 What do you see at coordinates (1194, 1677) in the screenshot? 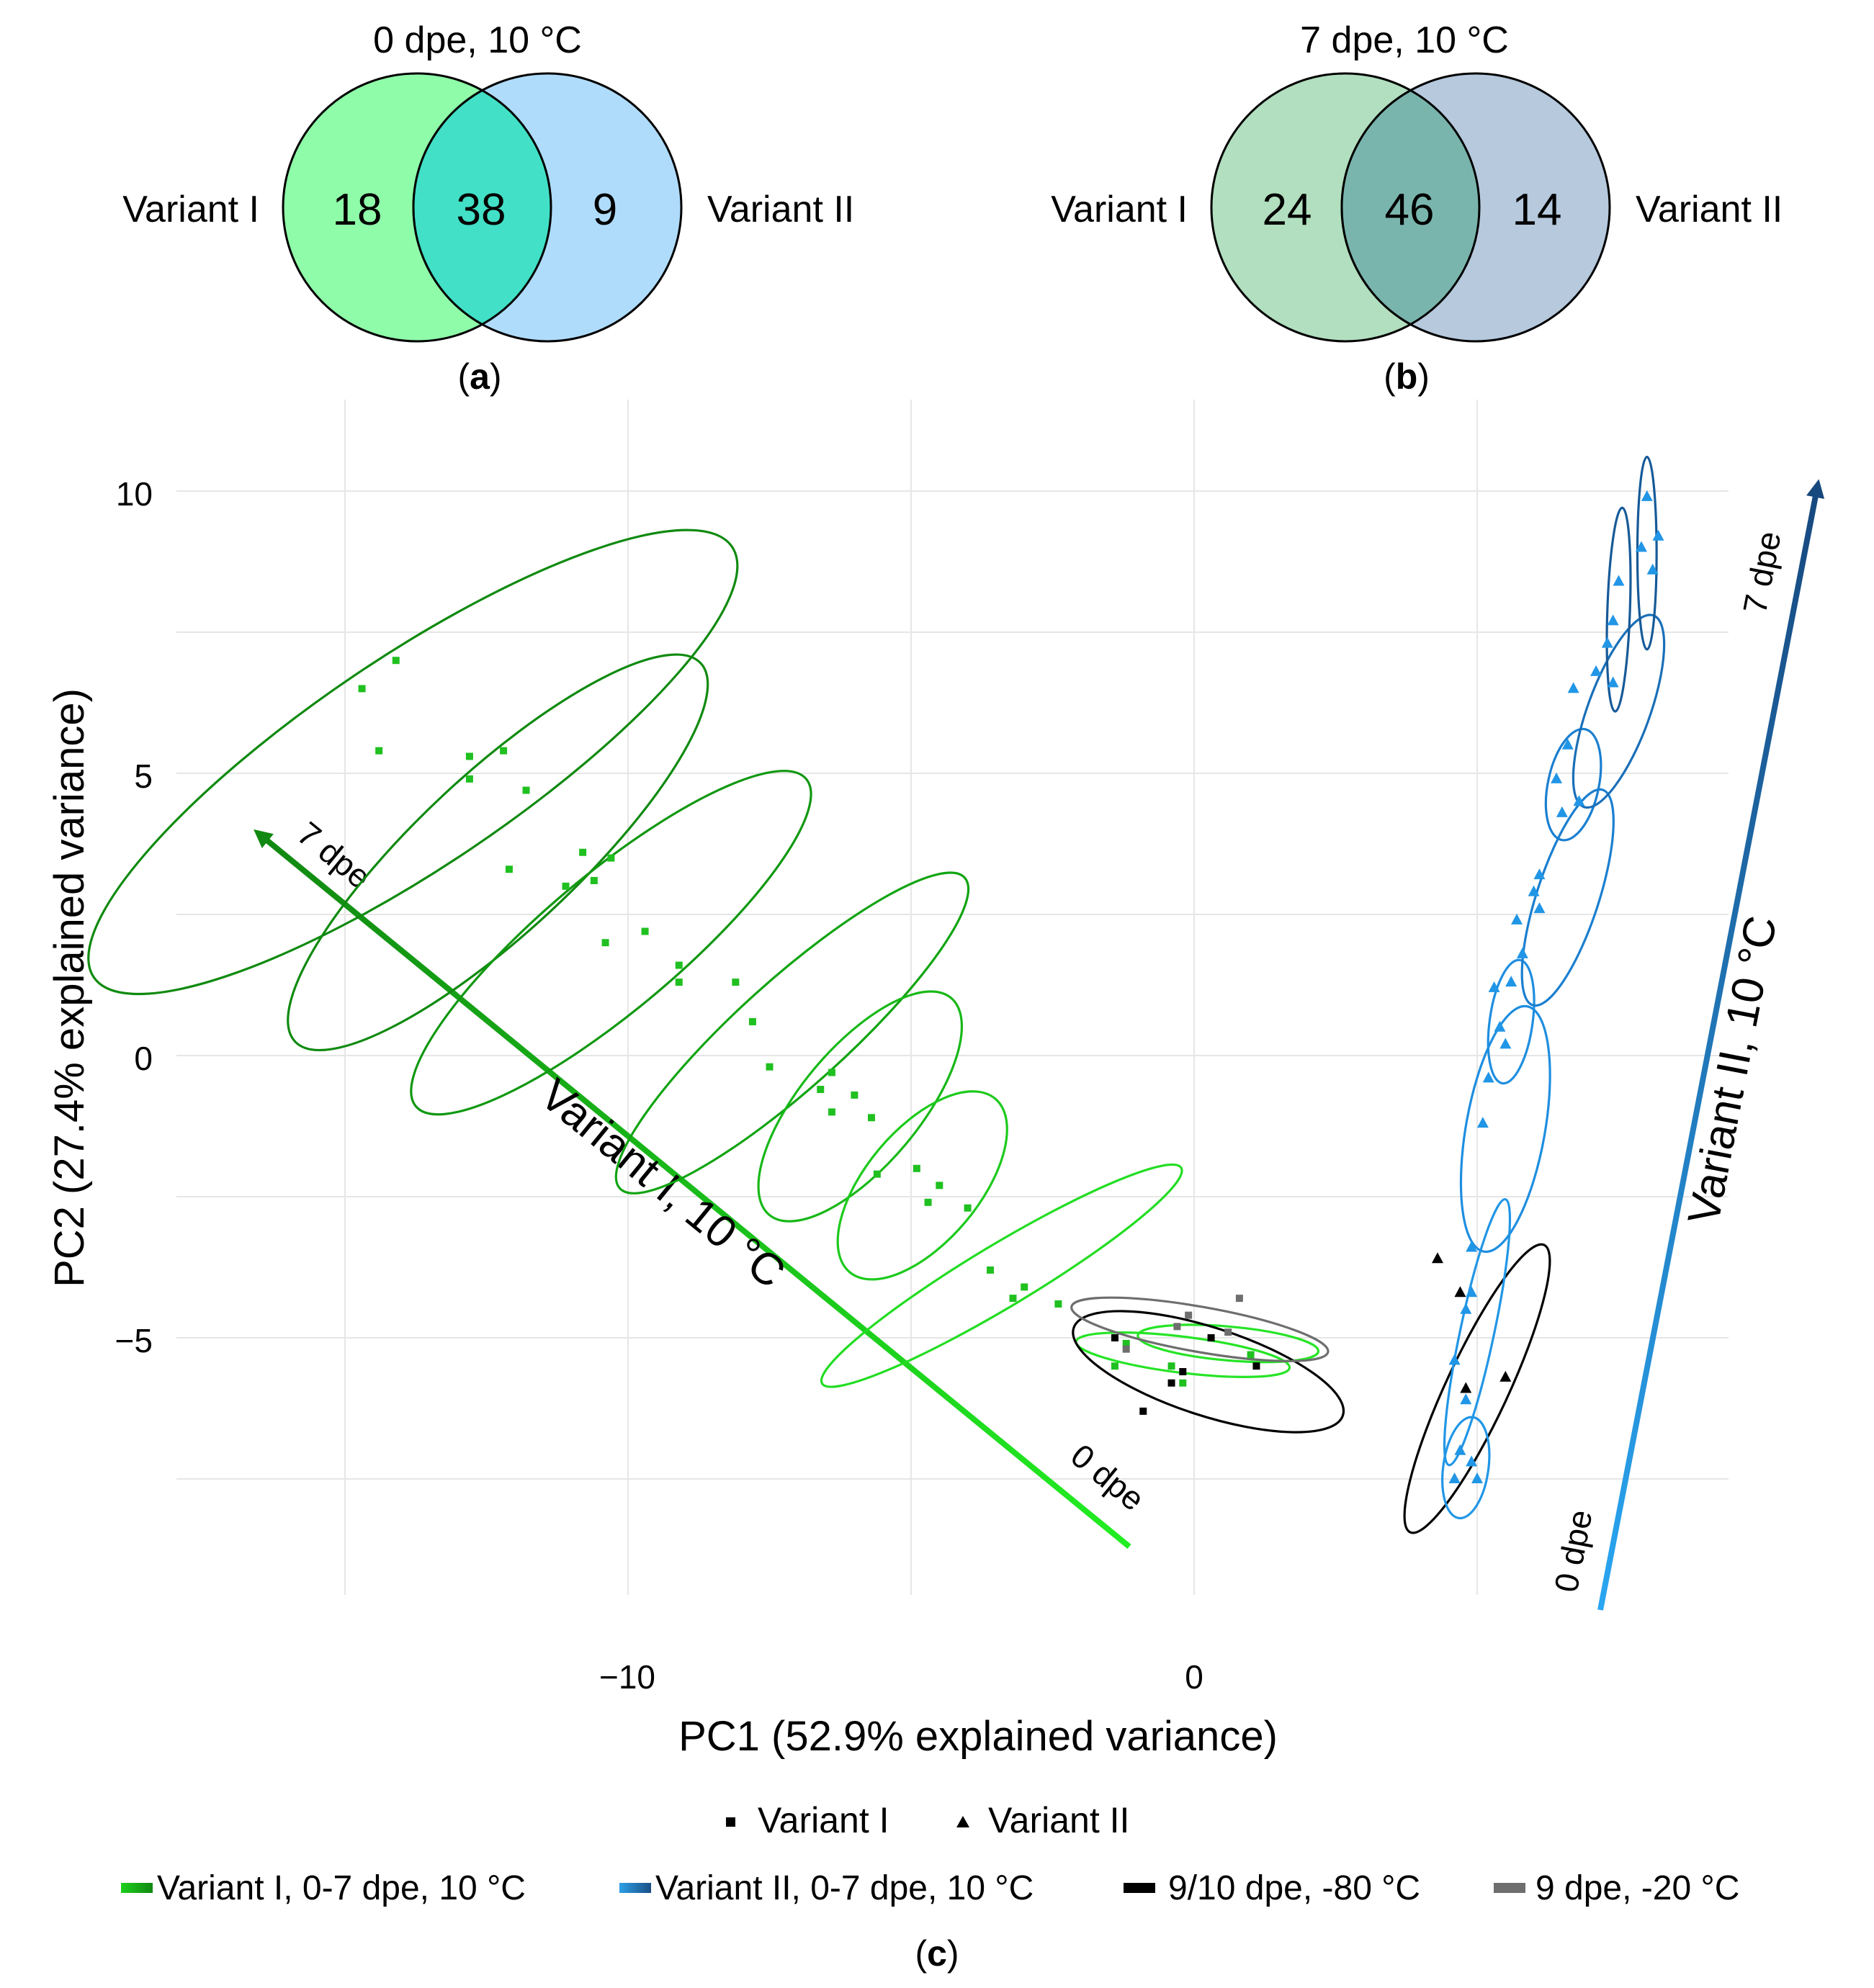
I see `x-tick-label: 0` at bounding box center [1194, 1677].